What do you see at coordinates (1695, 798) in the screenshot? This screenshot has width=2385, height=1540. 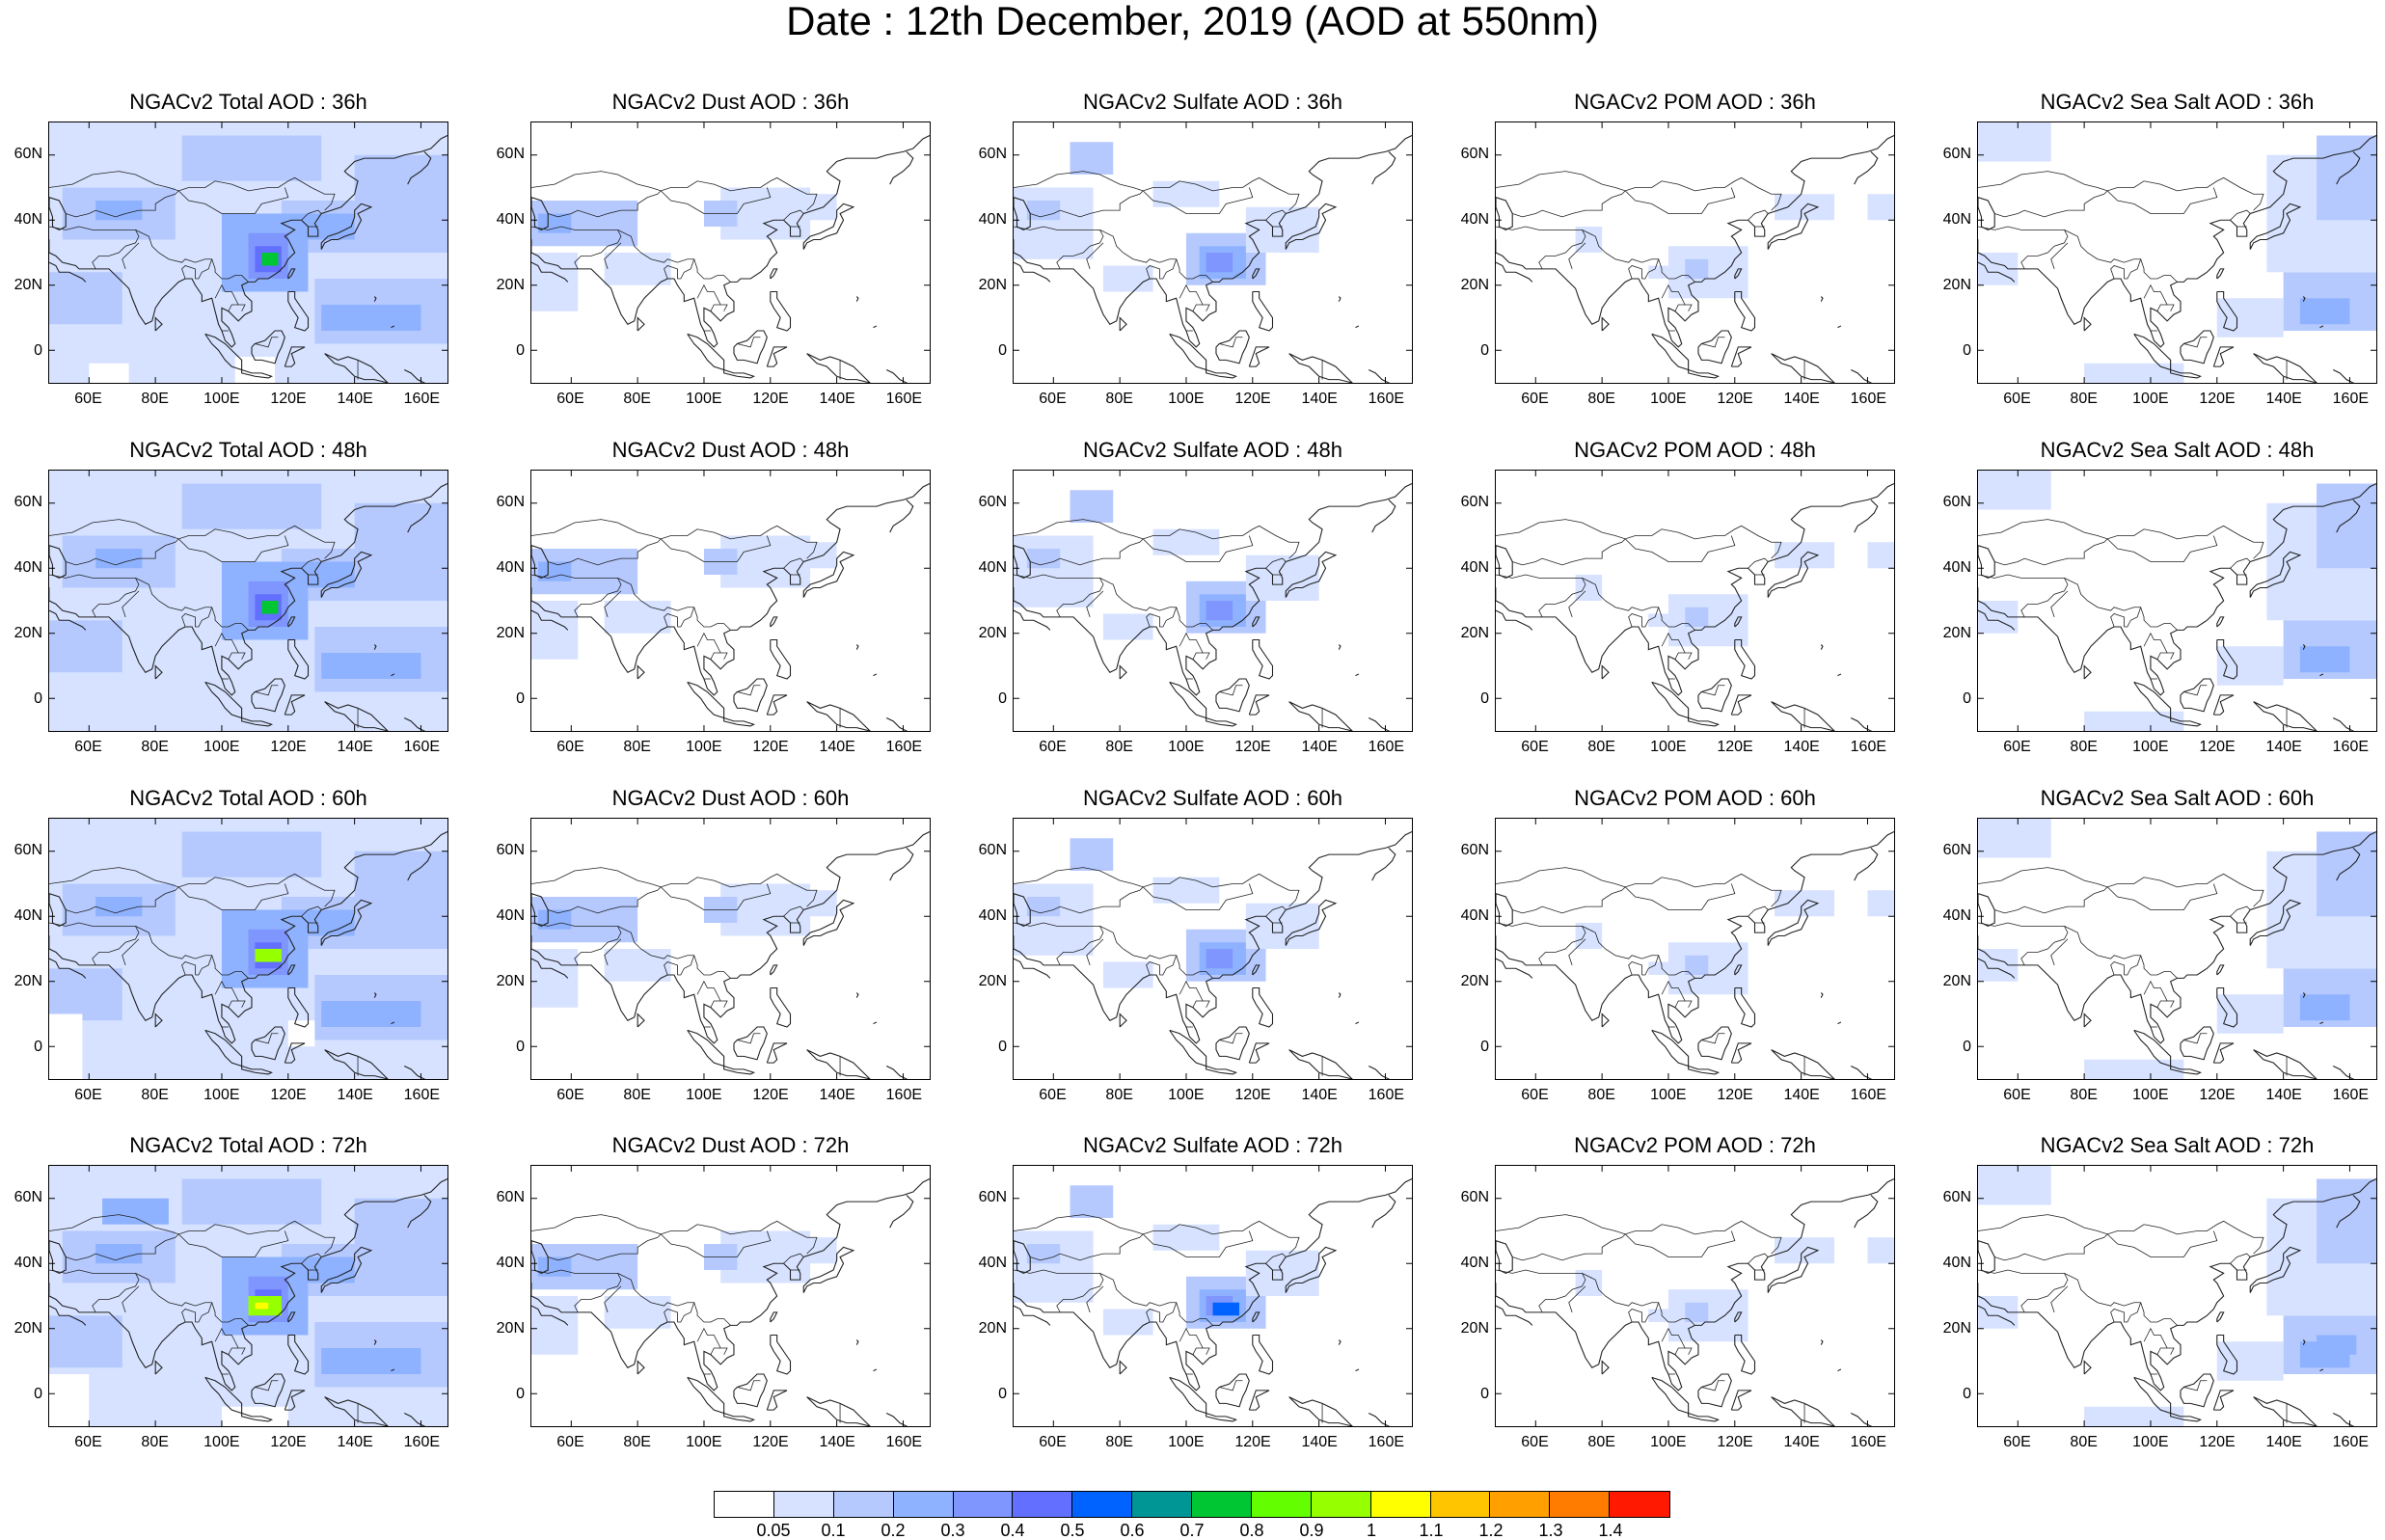 I see `panel-title: NGACv2 POM AOD : 60h` at bounding box center [1695, 798].